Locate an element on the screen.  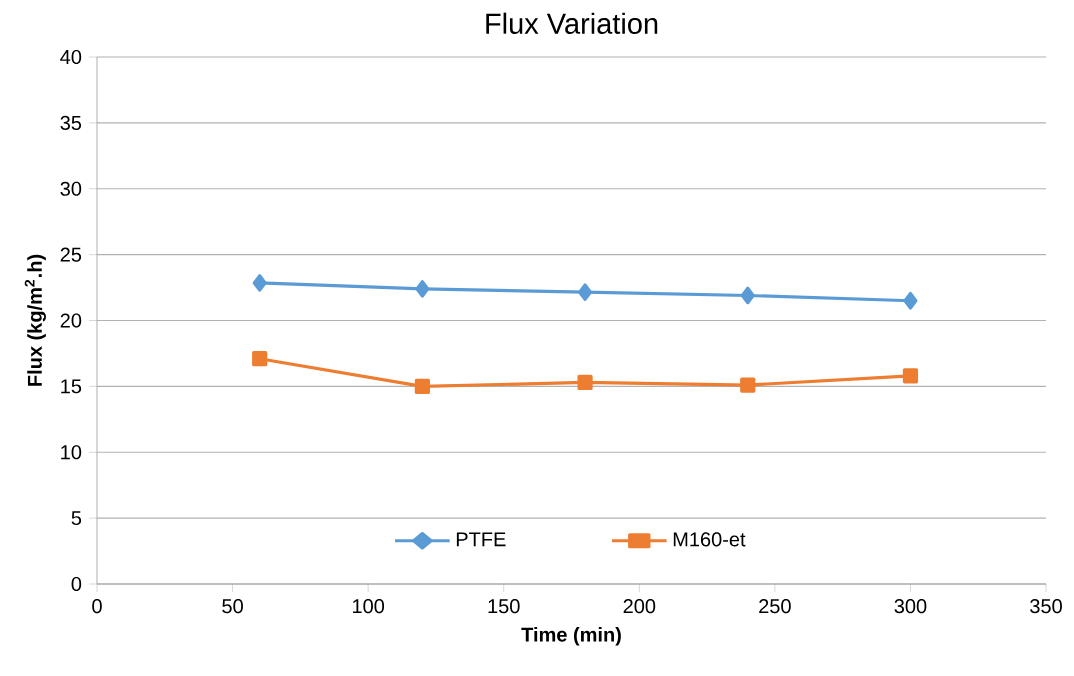
chart-title: Flux Variation is located at coordinates (572, 23).